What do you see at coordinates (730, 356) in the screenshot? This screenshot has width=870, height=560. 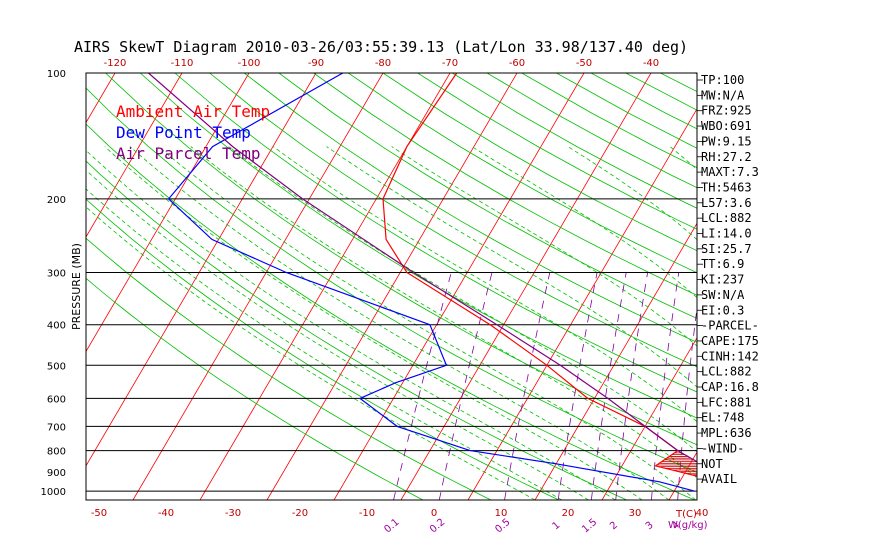 I see `index-label: CINH:142` at bounding box center [730, 356].